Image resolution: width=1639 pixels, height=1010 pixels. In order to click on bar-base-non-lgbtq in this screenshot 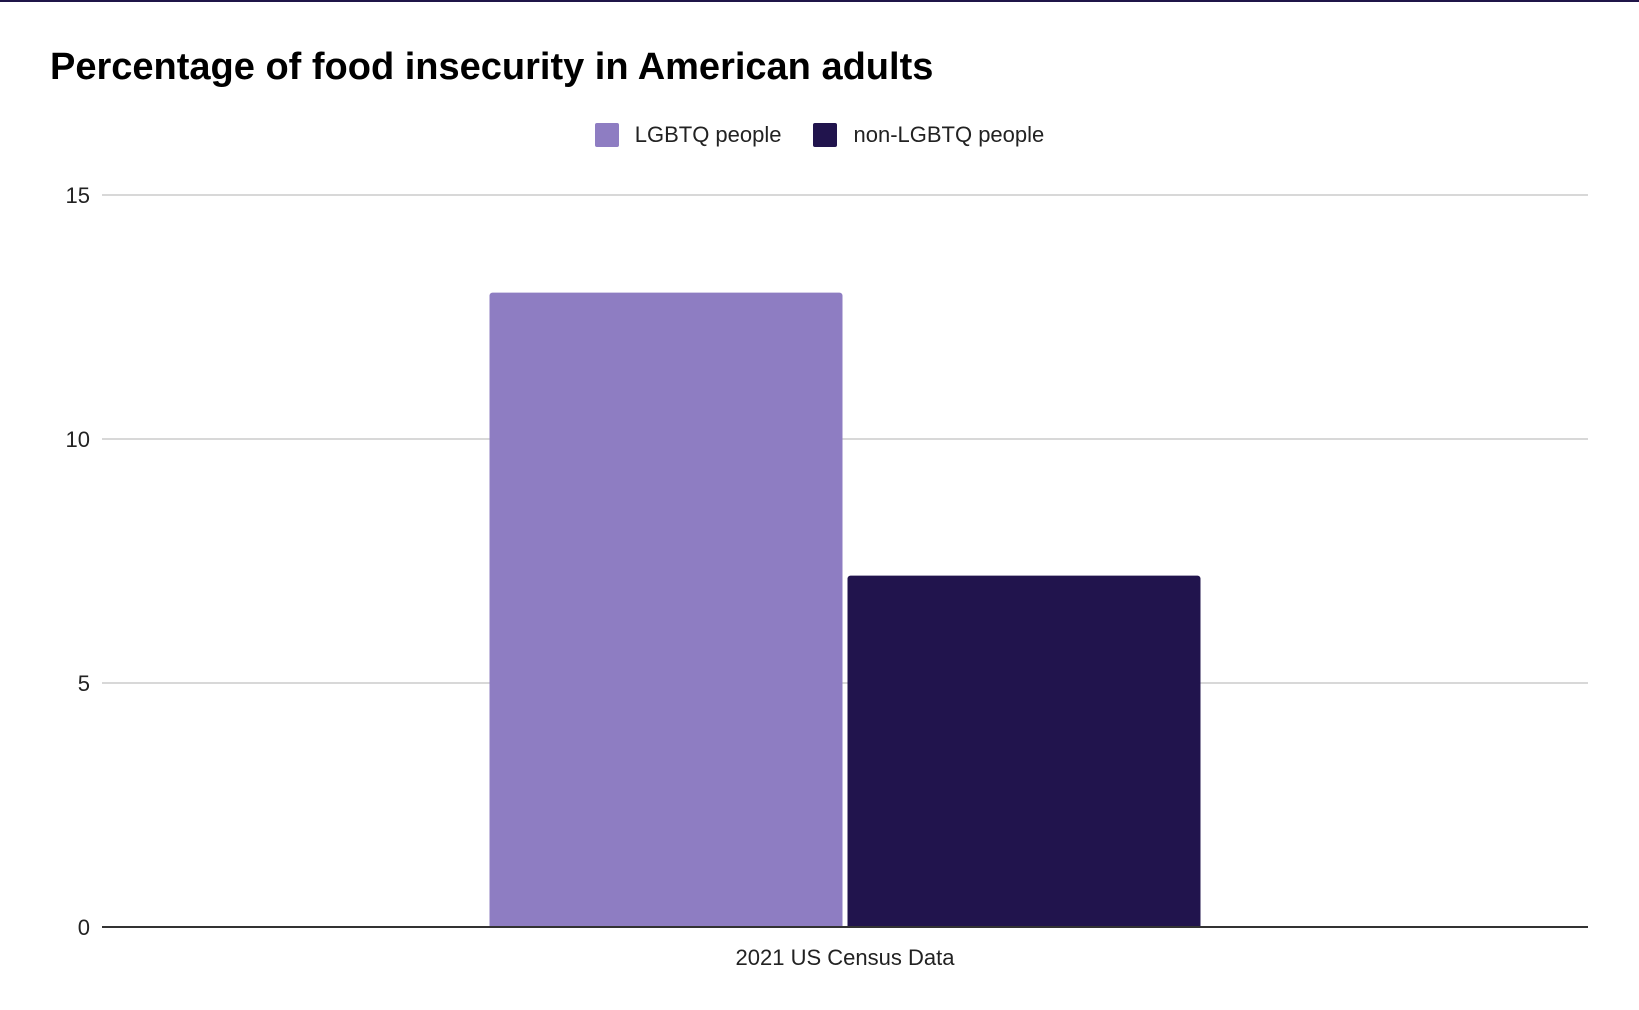, I will do `click(1024, 925)`.